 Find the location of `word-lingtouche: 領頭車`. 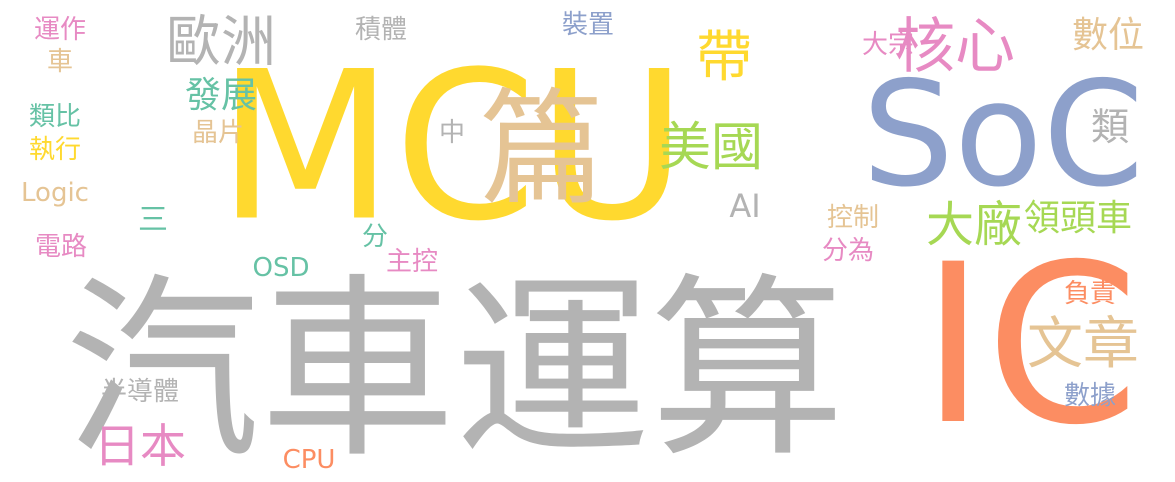

word-lingtouche: 領頭車 is located at coordinates (1078, 218).